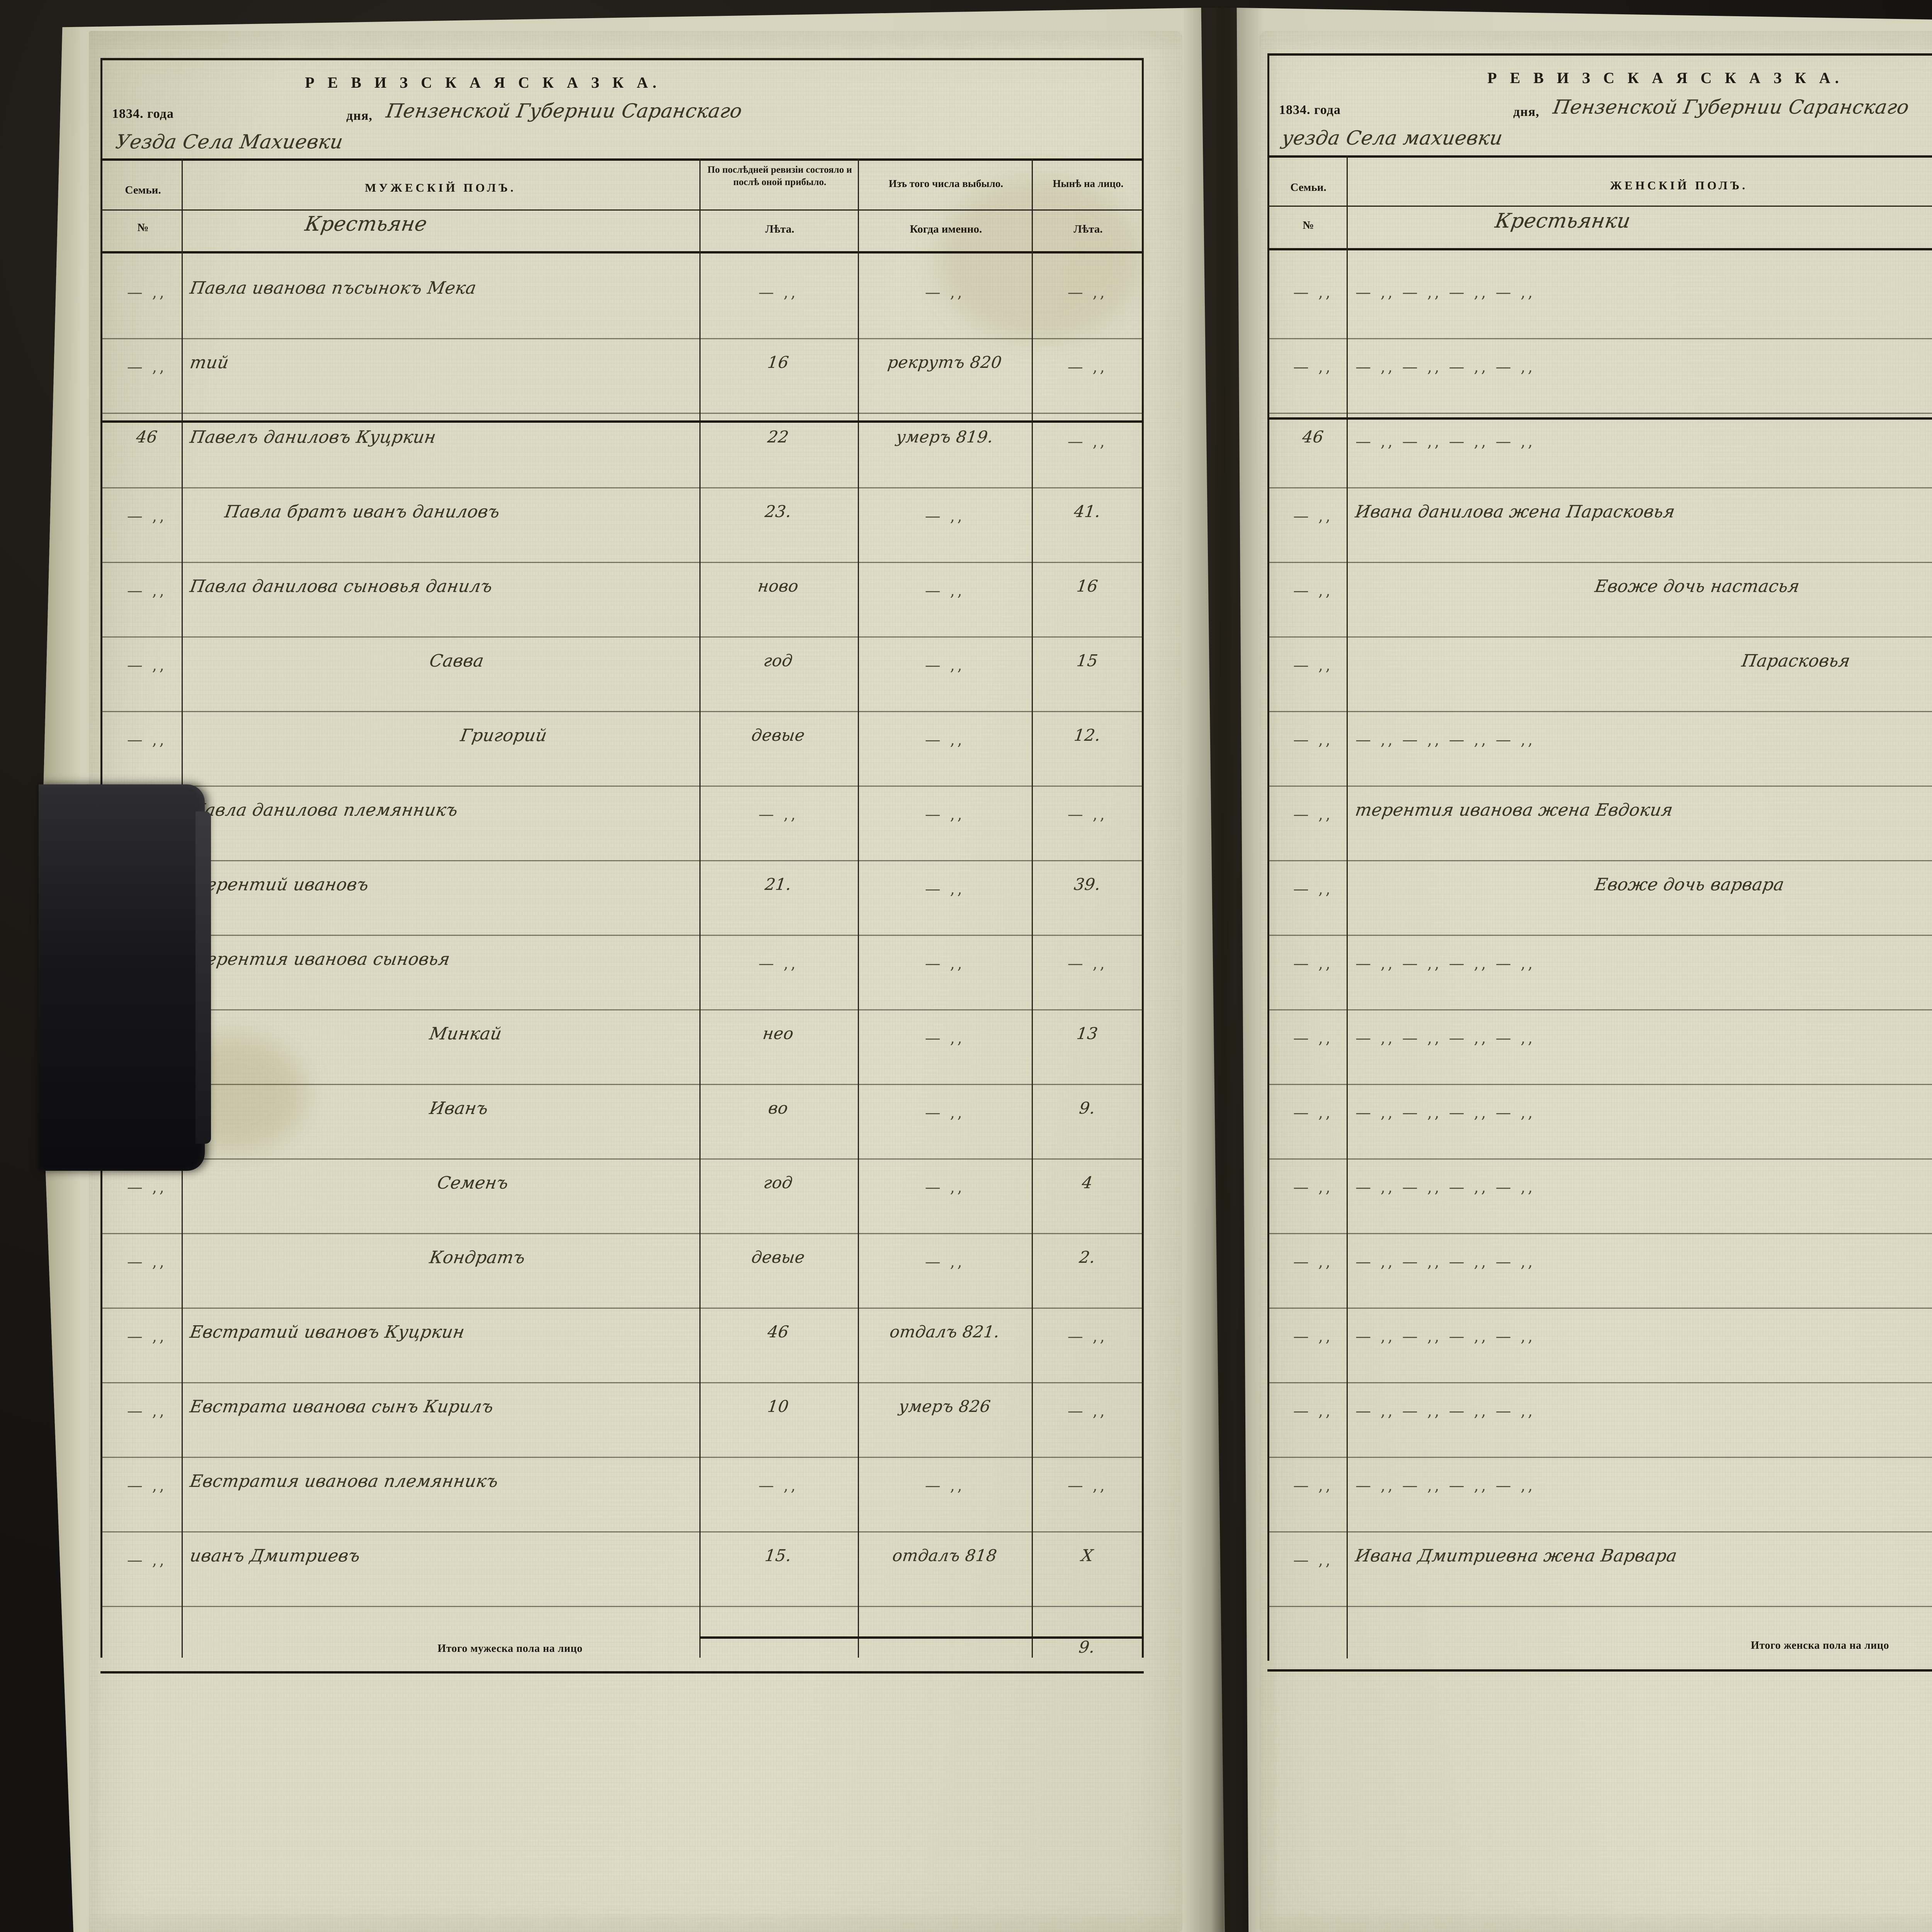 The image size is (1932, 1932). What do you see at coordinates (275, 1556) in the screenshot?
I see `person-name-cell: иванъ Дмитриевъ` at bounding box center [275, 1556].